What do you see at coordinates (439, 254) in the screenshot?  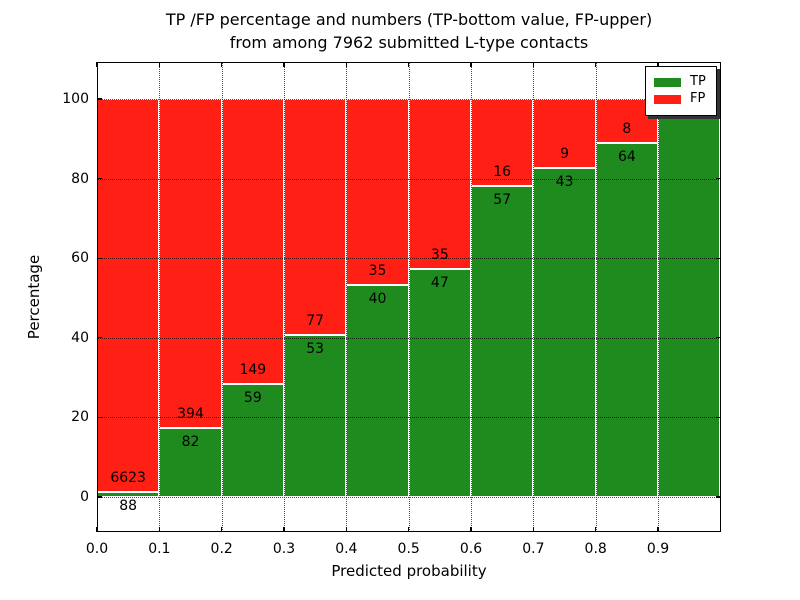 I see `bar-count-label-fp: 35` at bounding box center [439, 254].